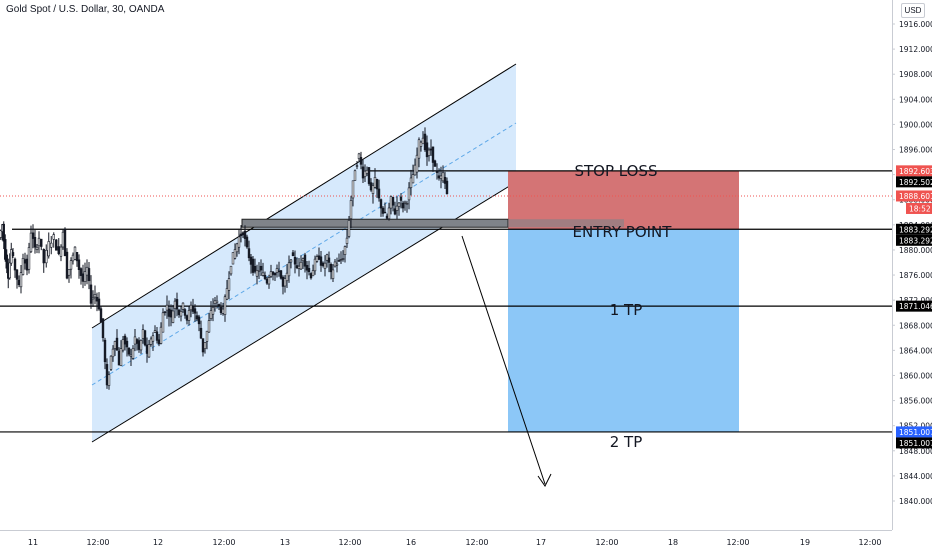  Describe the element at coordinates (503, 360) in the screenshot. I see `projection-arrow-line` at that location.